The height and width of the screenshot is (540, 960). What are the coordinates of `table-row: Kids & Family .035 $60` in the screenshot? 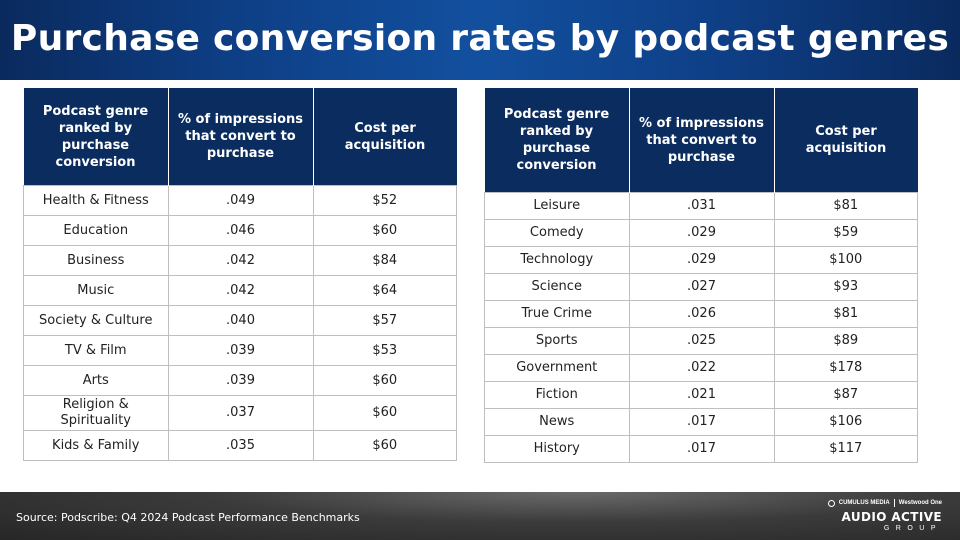 It's located at (240, 445).